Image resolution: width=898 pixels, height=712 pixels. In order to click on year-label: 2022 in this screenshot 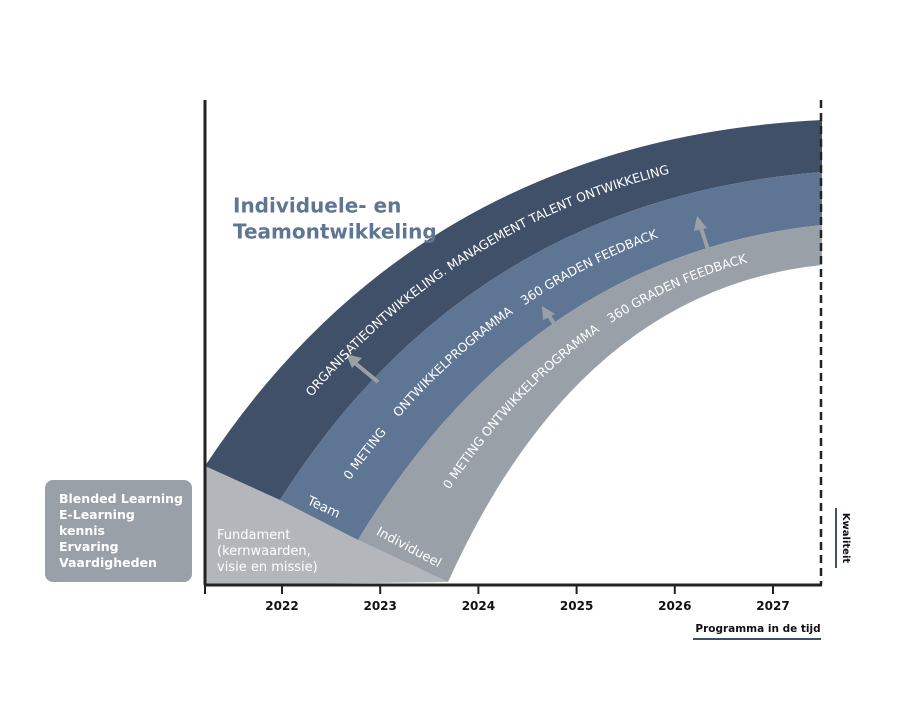, I will do `click(281, 606)`.